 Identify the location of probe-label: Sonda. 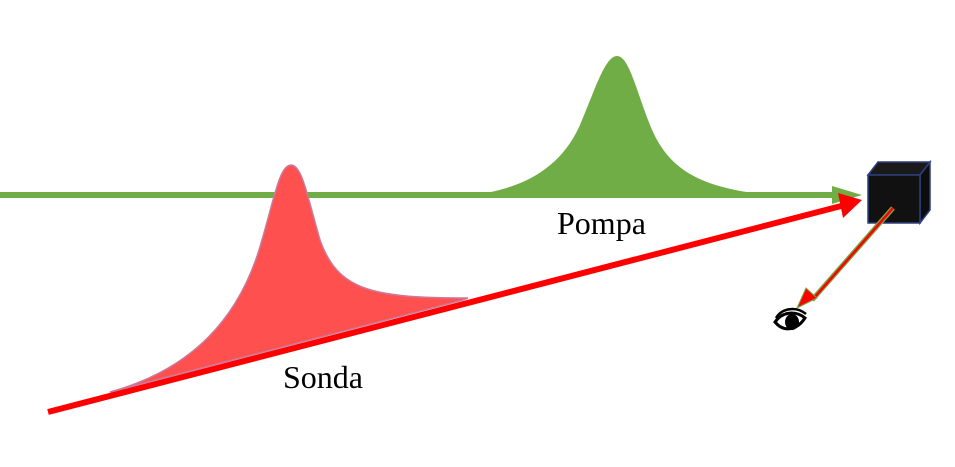
(323, 377).